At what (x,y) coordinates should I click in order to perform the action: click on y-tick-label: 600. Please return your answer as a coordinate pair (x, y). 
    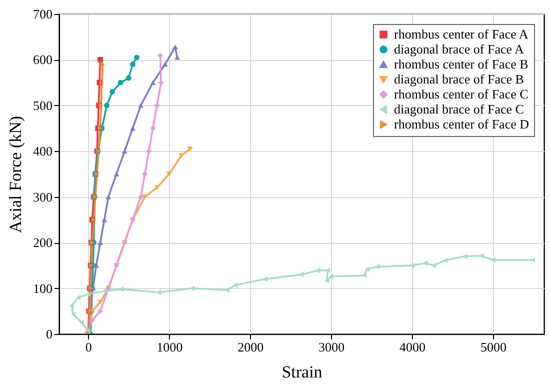
    Looking at the image, I should click on (42, 60).